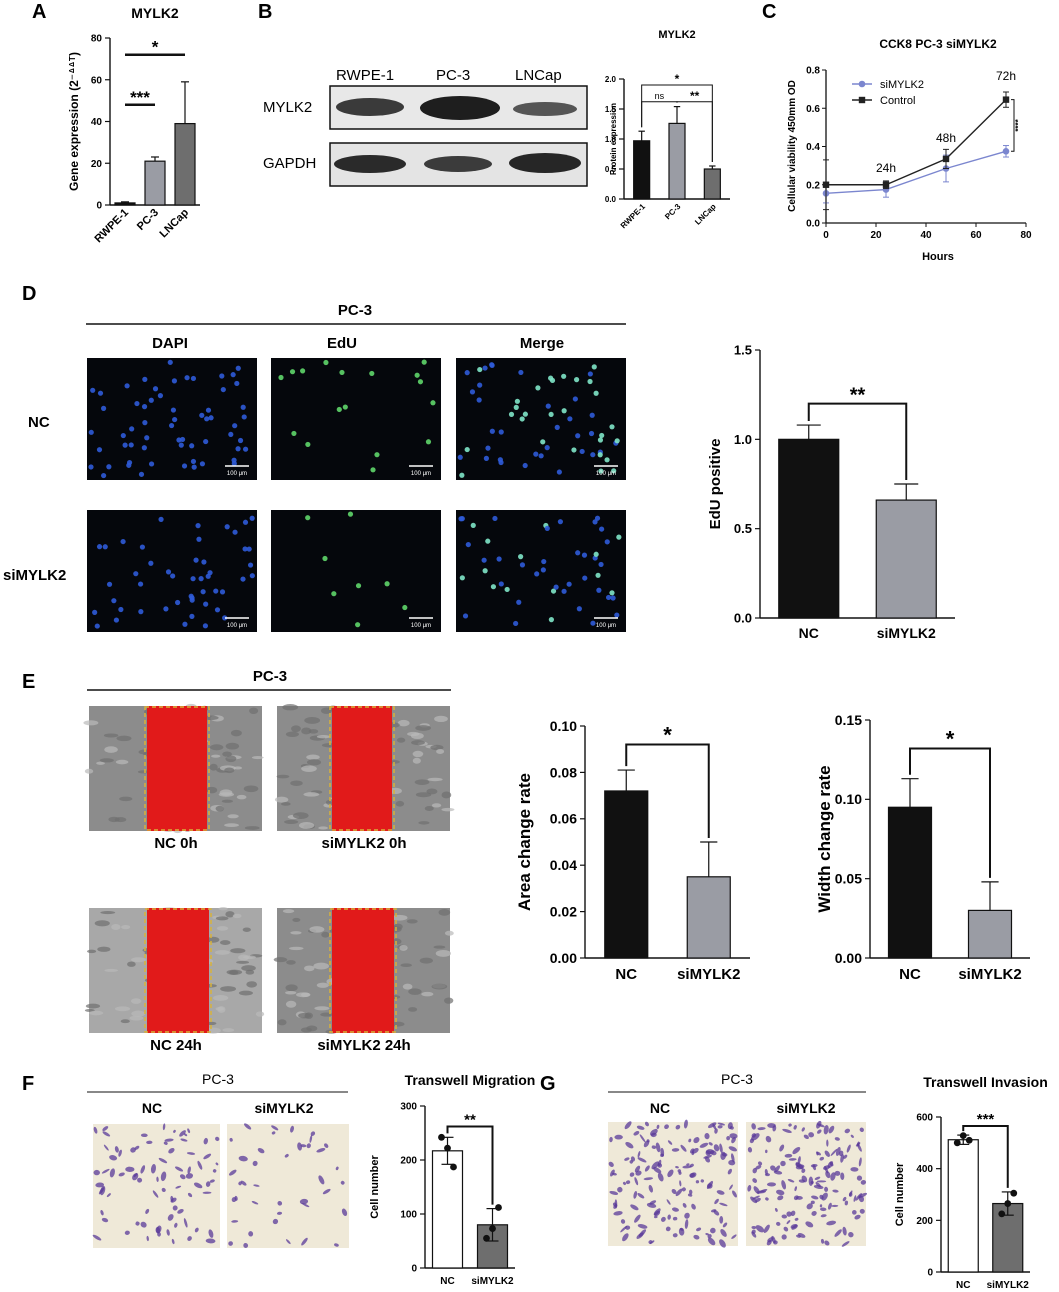 The width and height of the screenshot is (1059, 1292). I want to click on y-tick-label: 0.00, so click(848, 958).